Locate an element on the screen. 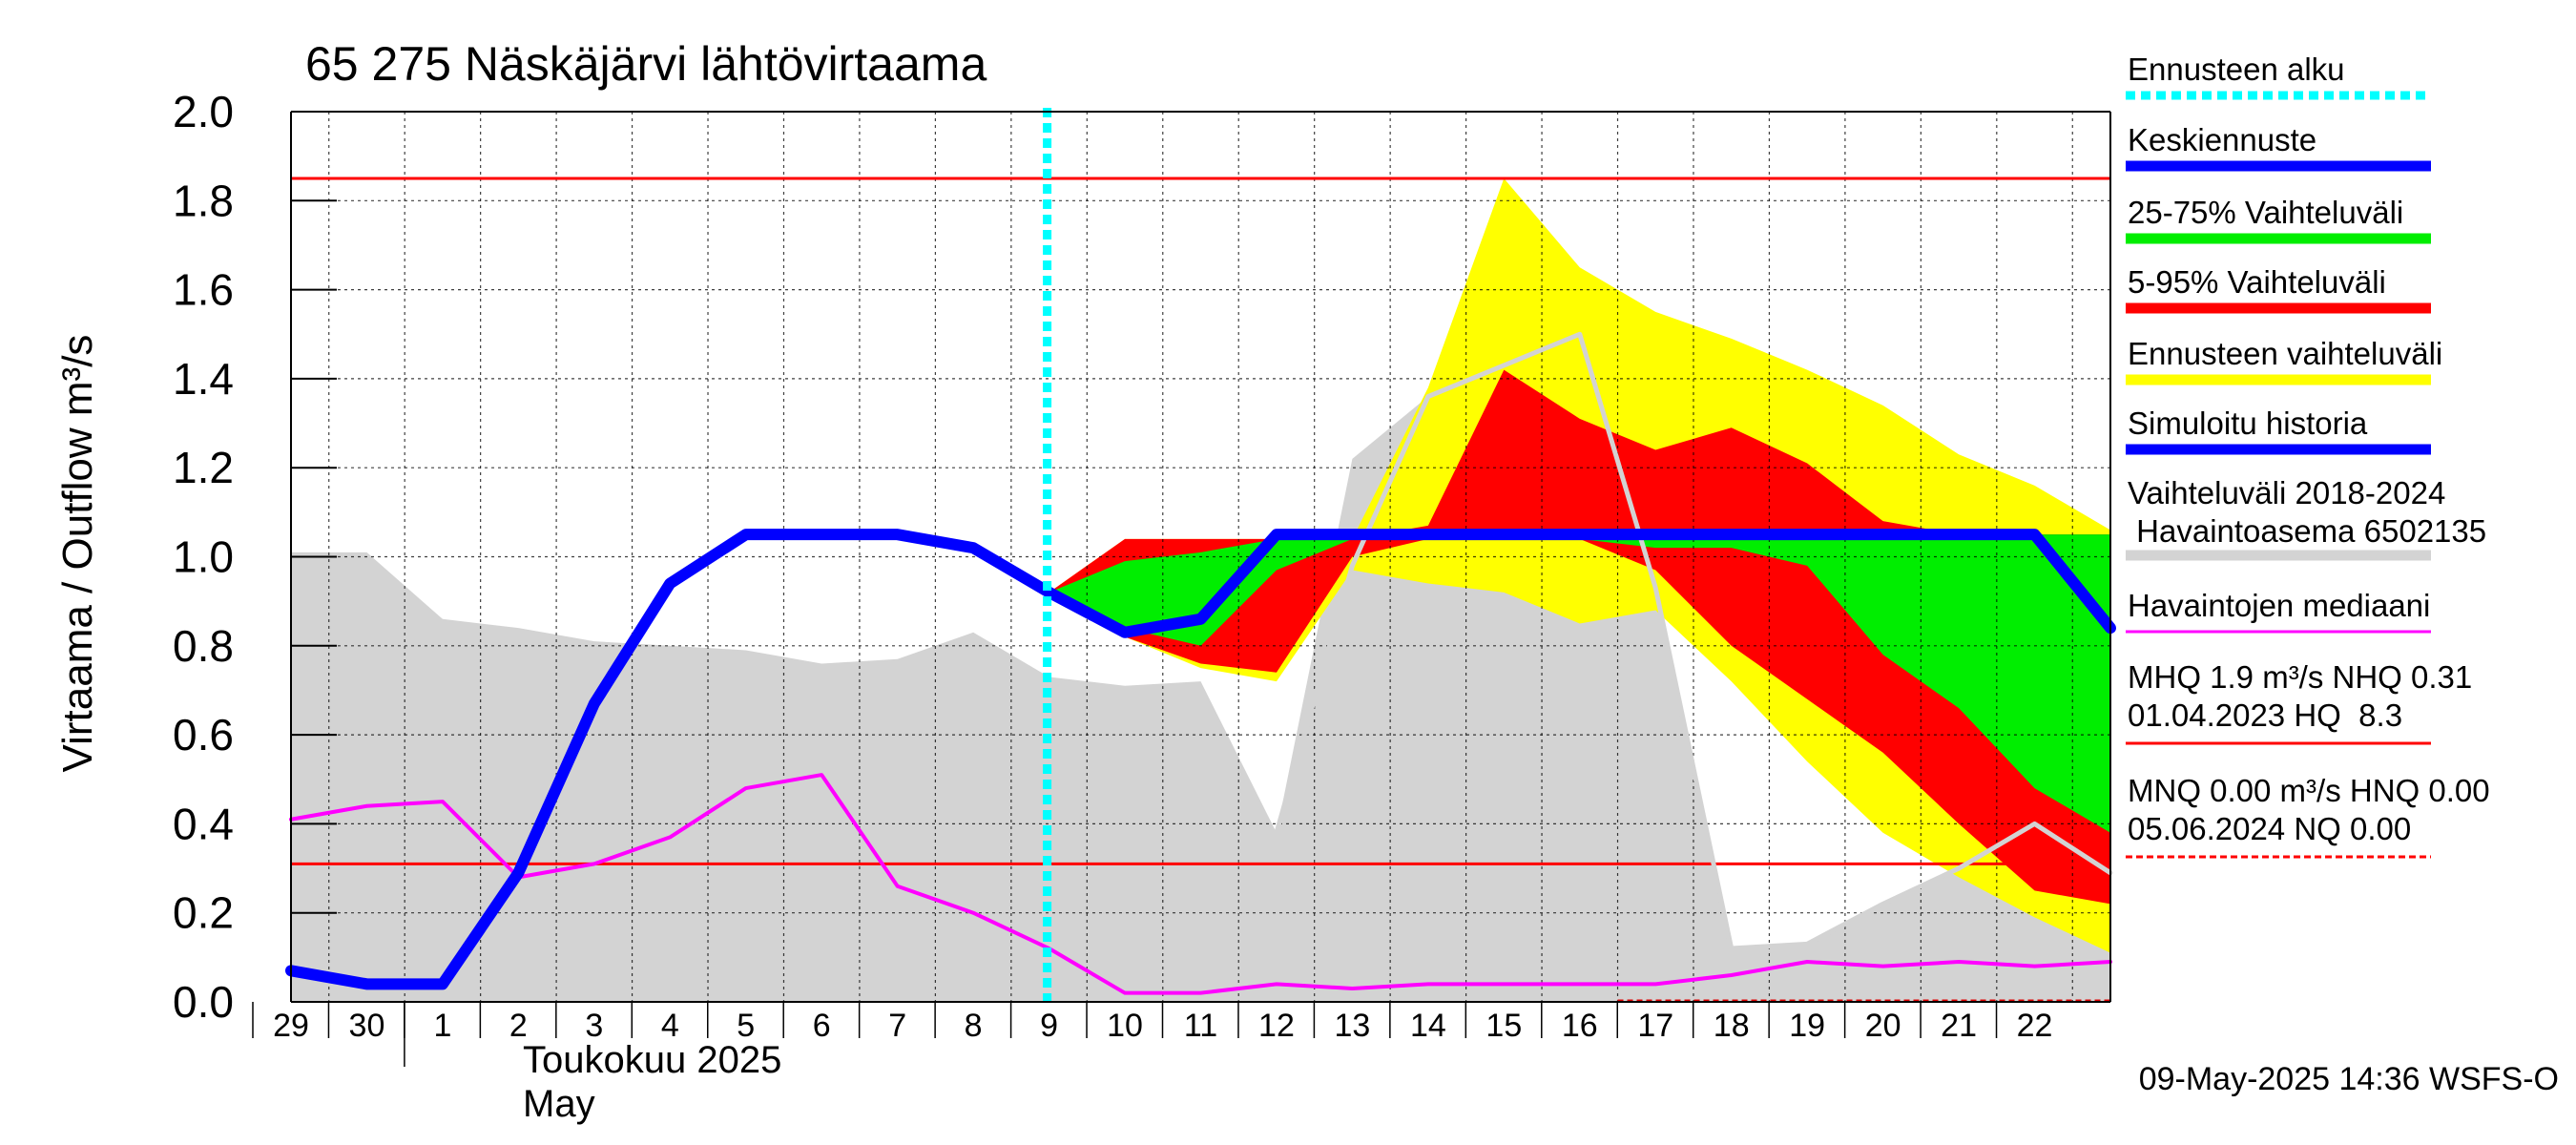 The height and width of the screenshot is (1145, 2576). p5-95-label: 5-95% Vaihteluväli is located at coordinates (2257, 282).